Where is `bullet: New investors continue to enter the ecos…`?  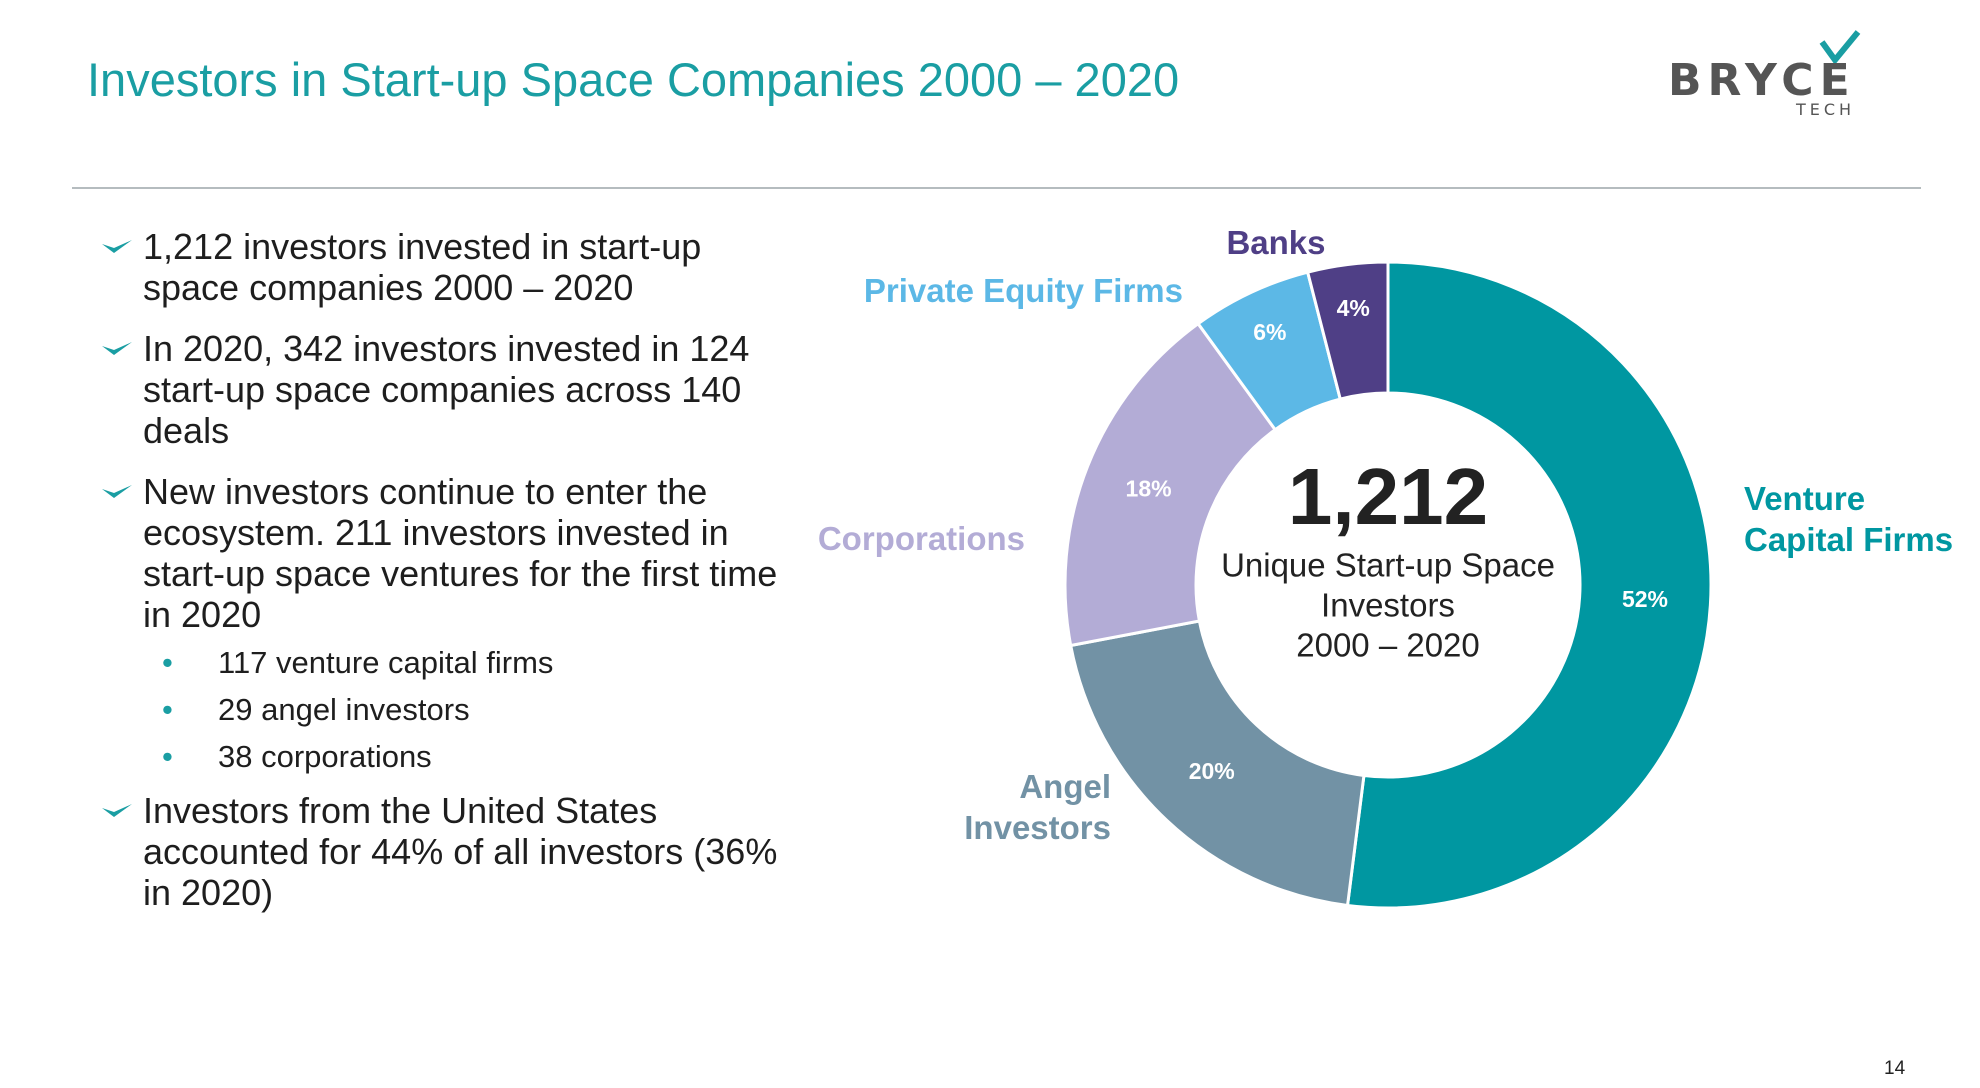
bullet: New investors continue to enter the ecos… is located at coordinates (441, 553).